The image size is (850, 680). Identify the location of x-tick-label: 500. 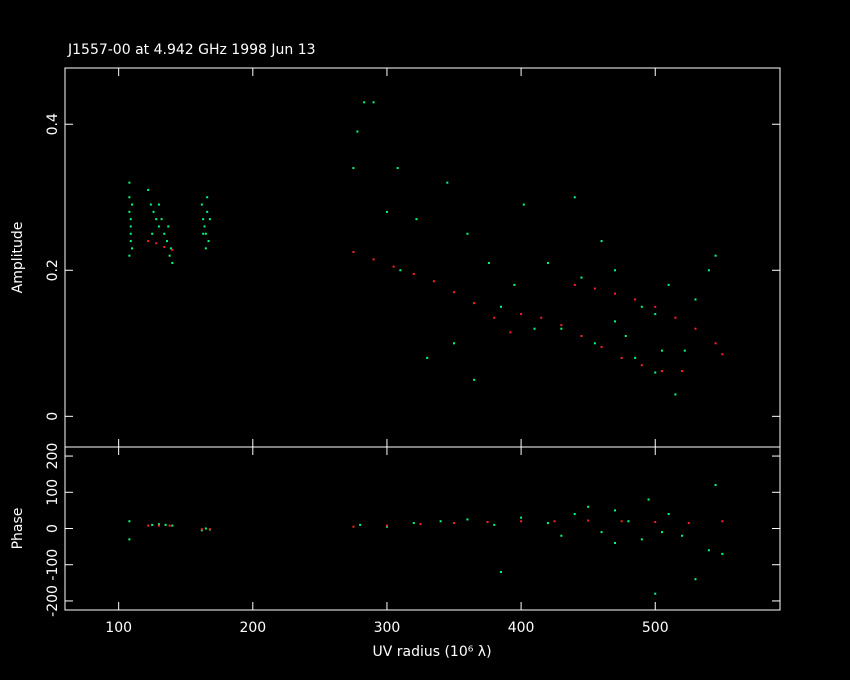
(655, 628).